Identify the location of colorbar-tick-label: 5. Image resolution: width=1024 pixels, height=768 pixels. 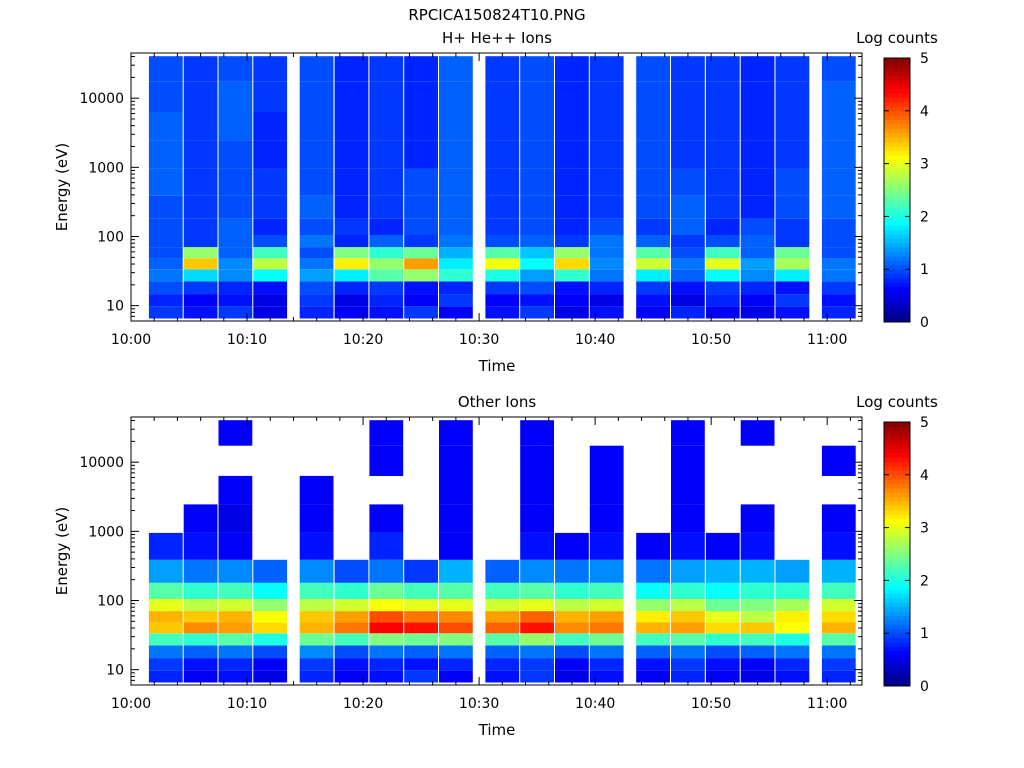
(924, 423).